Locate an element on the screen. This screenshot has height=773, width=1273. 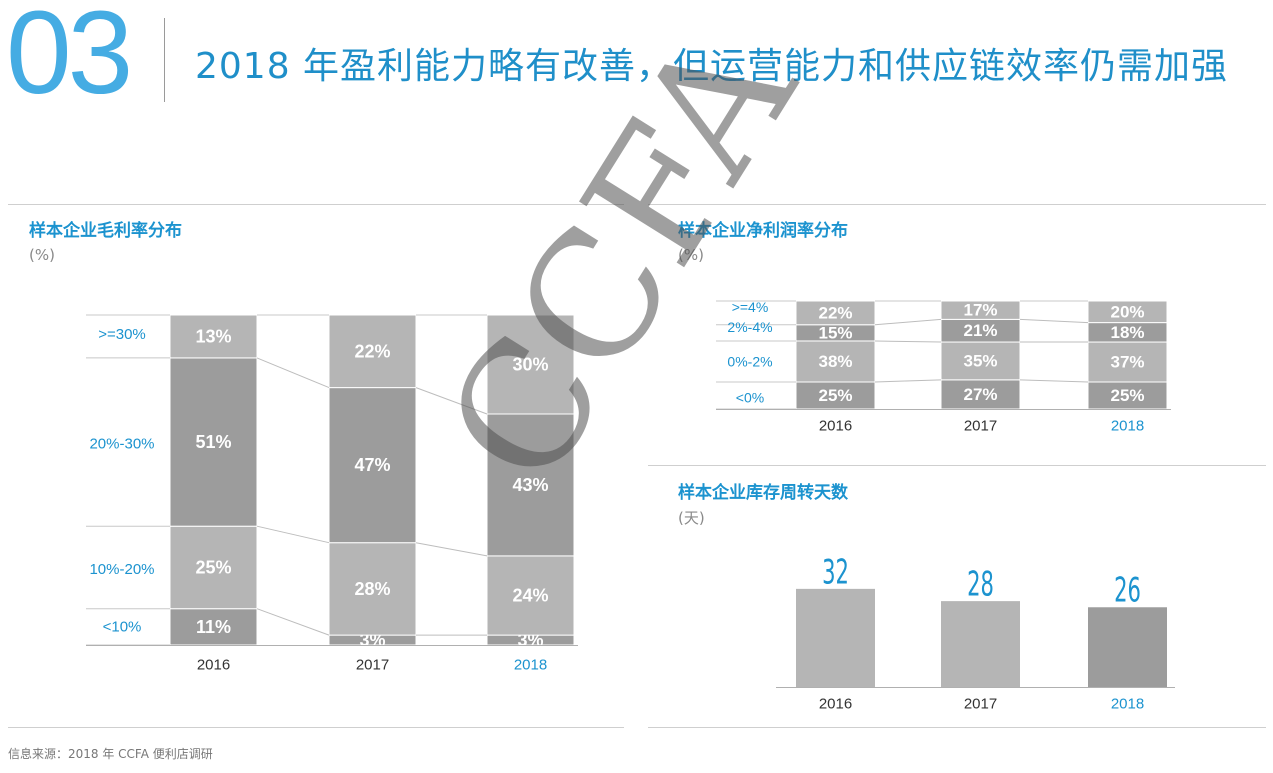
net-data-label: 20% is located at coordinates (1127, 311).